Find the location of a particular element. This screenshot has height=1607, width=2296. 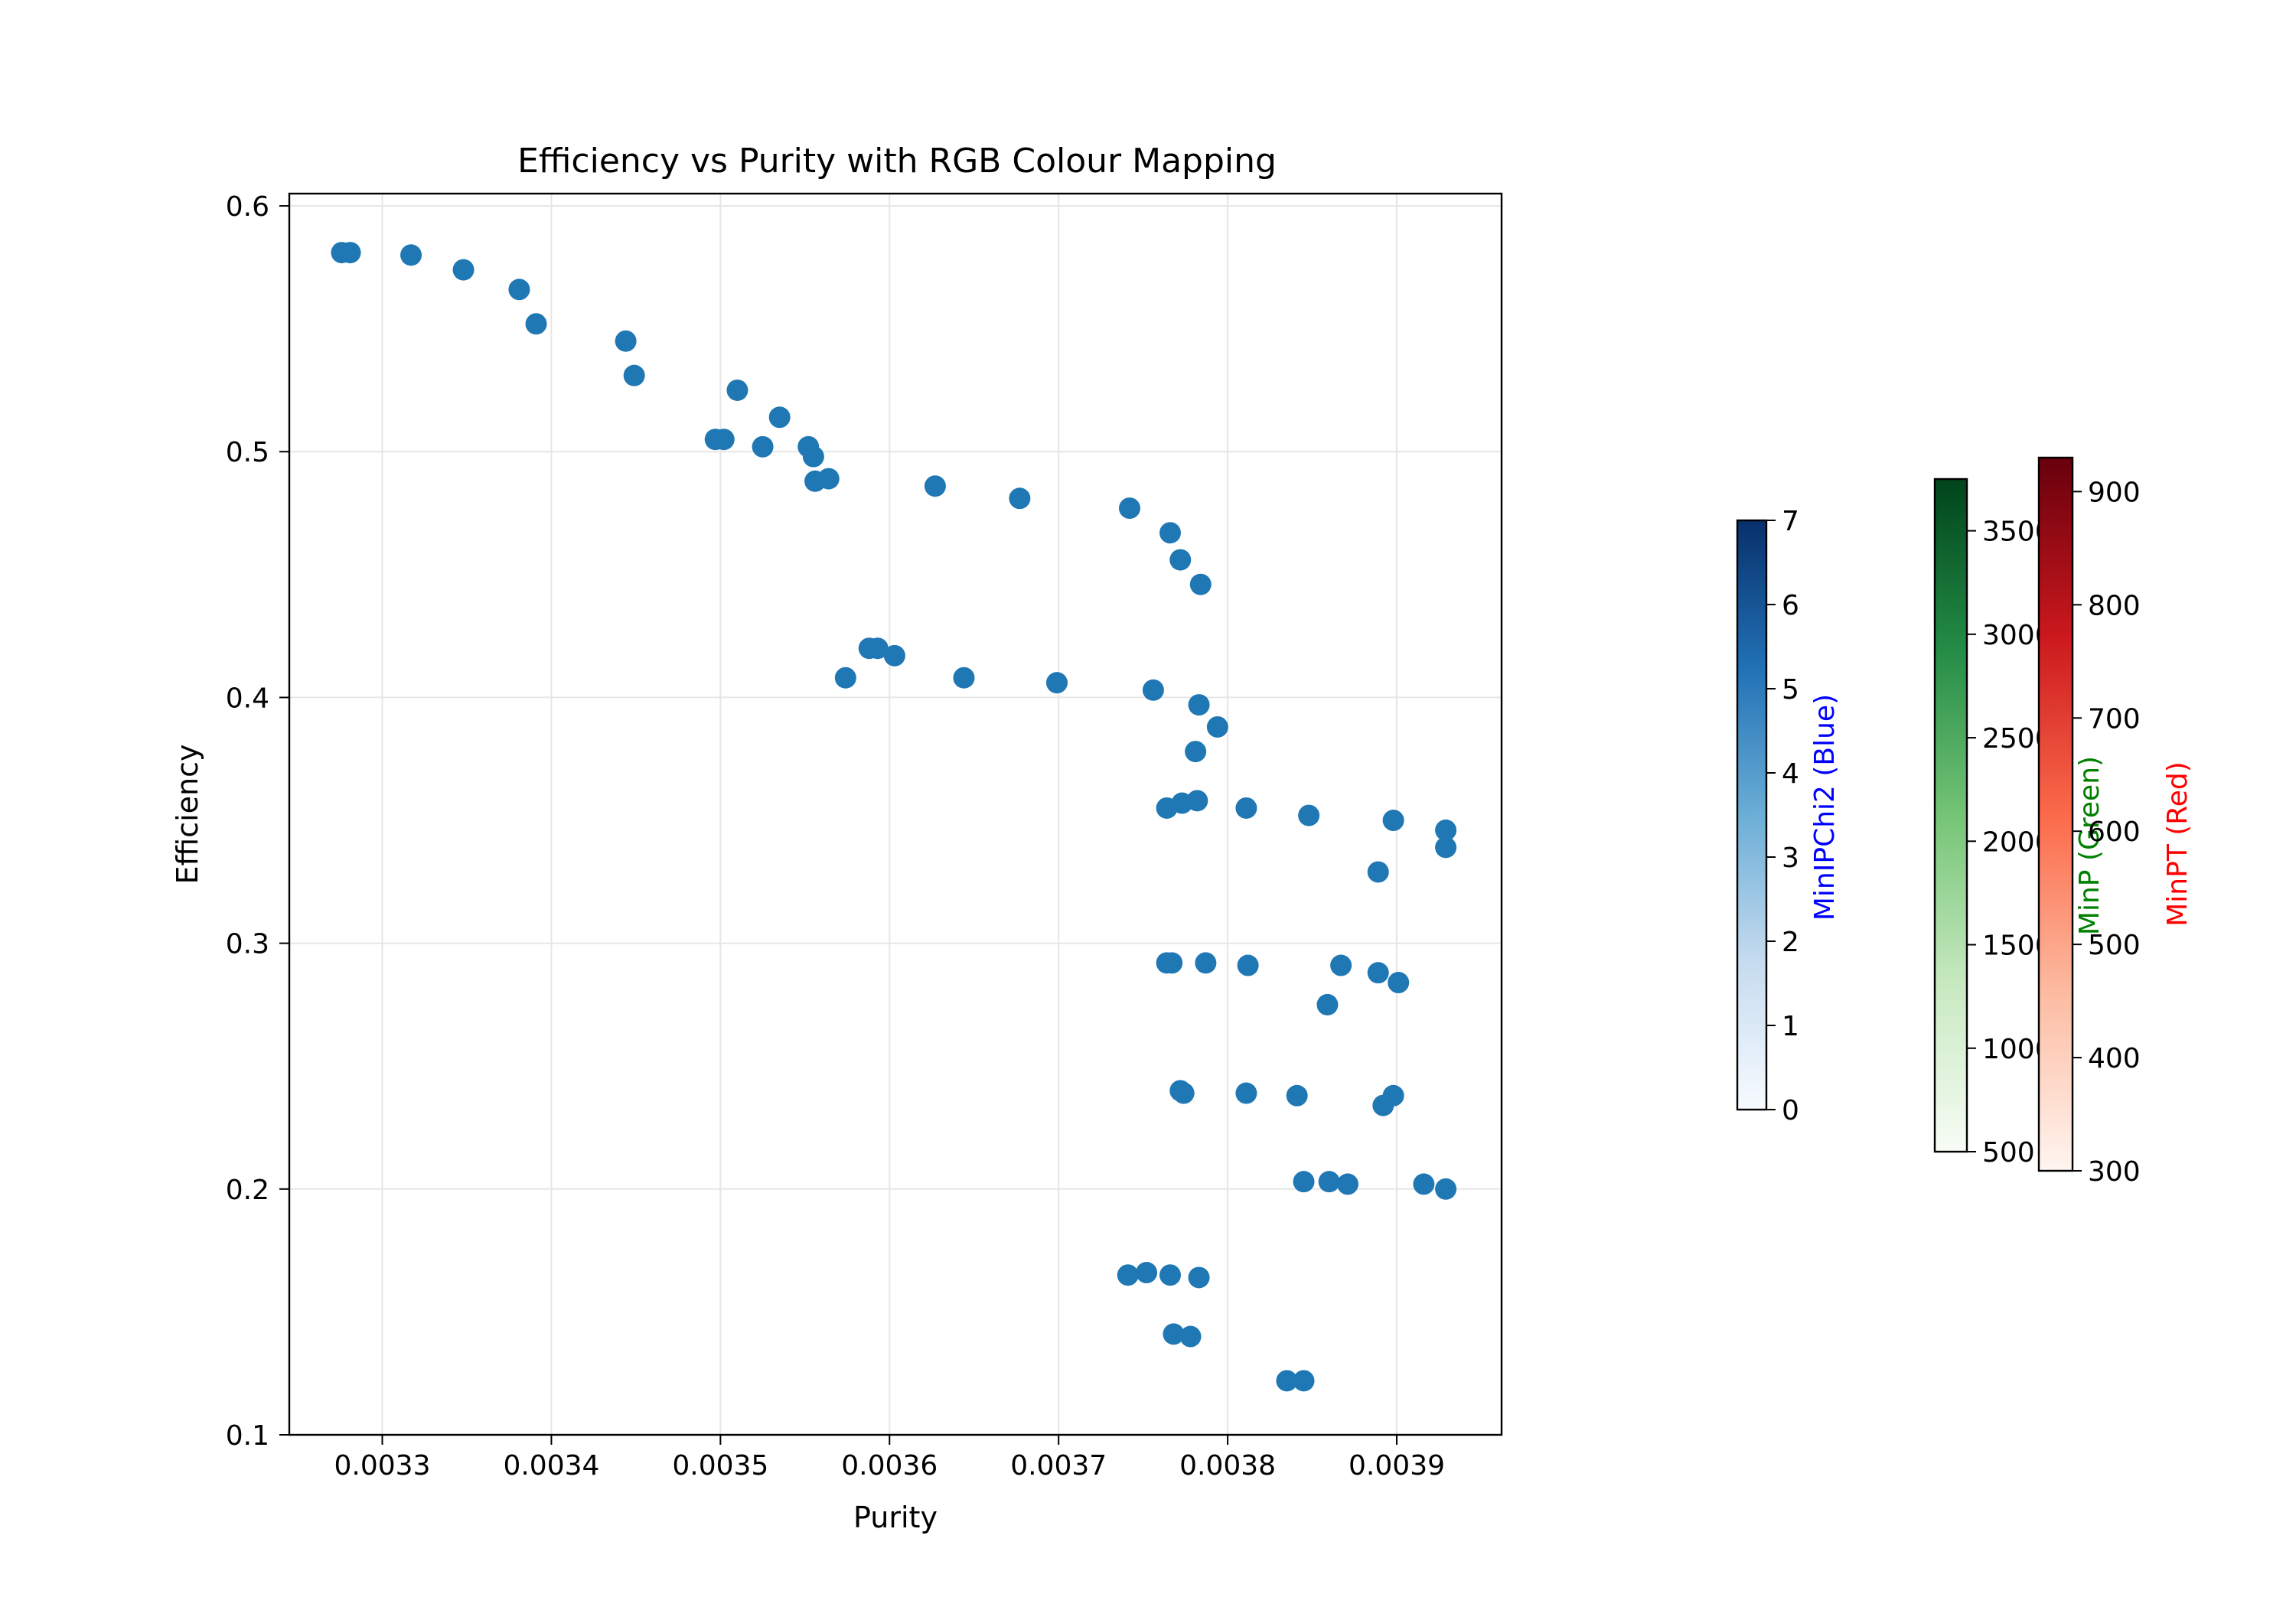

colorbar-tick-label: 2 is located at coordinates (1790, 943).